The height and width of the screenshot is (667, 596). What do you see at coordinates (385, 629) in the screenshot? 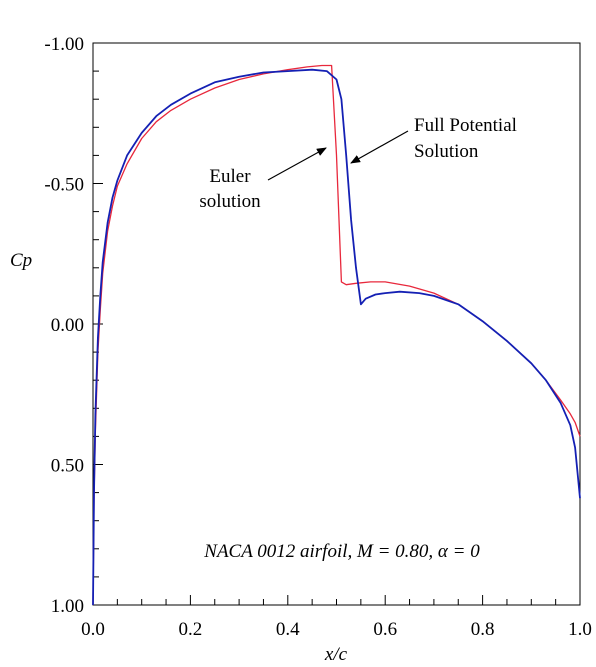
I see `x-tick-label: 0.6` at bounding box center [385, 629].